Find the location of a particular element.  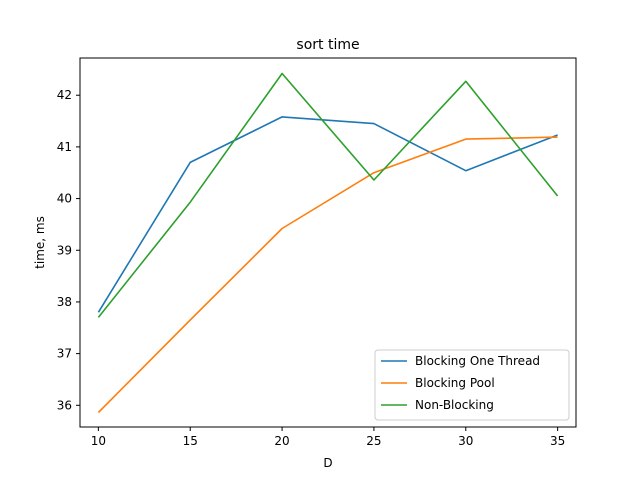

x-tick-label: 25 is located at coordinates (373, 441).